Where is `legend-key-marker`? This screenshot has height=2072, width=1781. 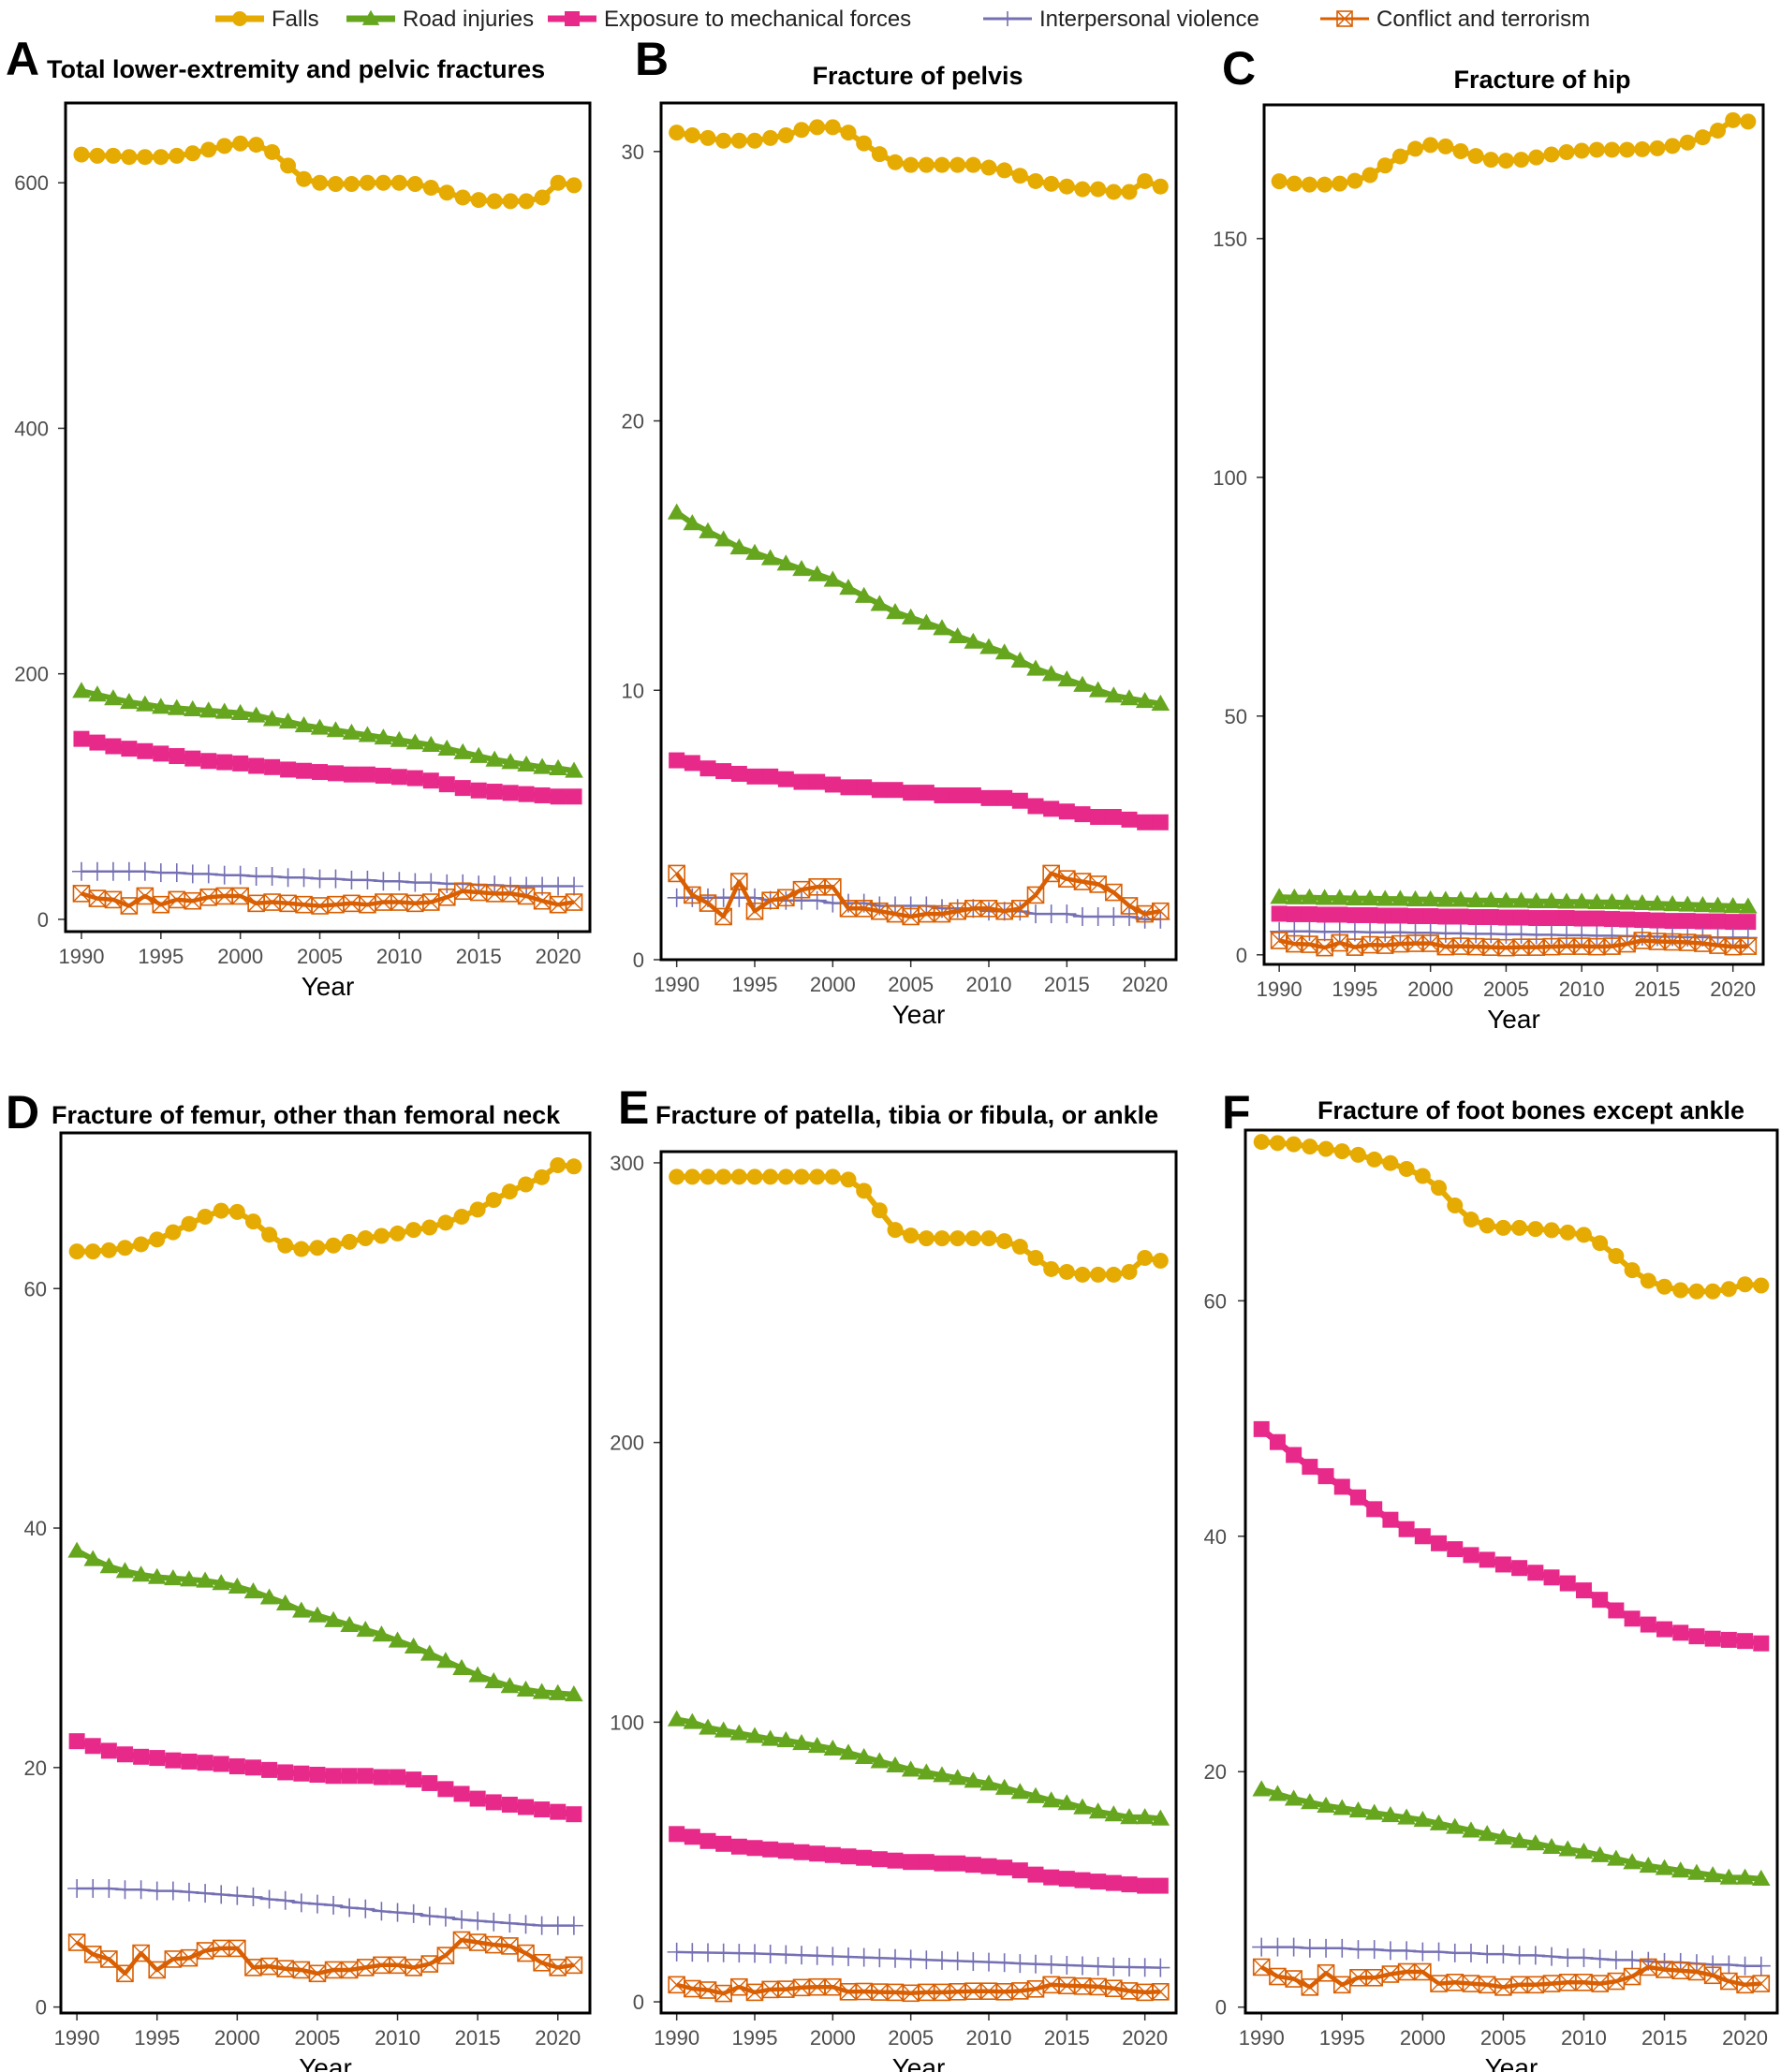 legend-key-marker is located at coordinates (1344, 18).